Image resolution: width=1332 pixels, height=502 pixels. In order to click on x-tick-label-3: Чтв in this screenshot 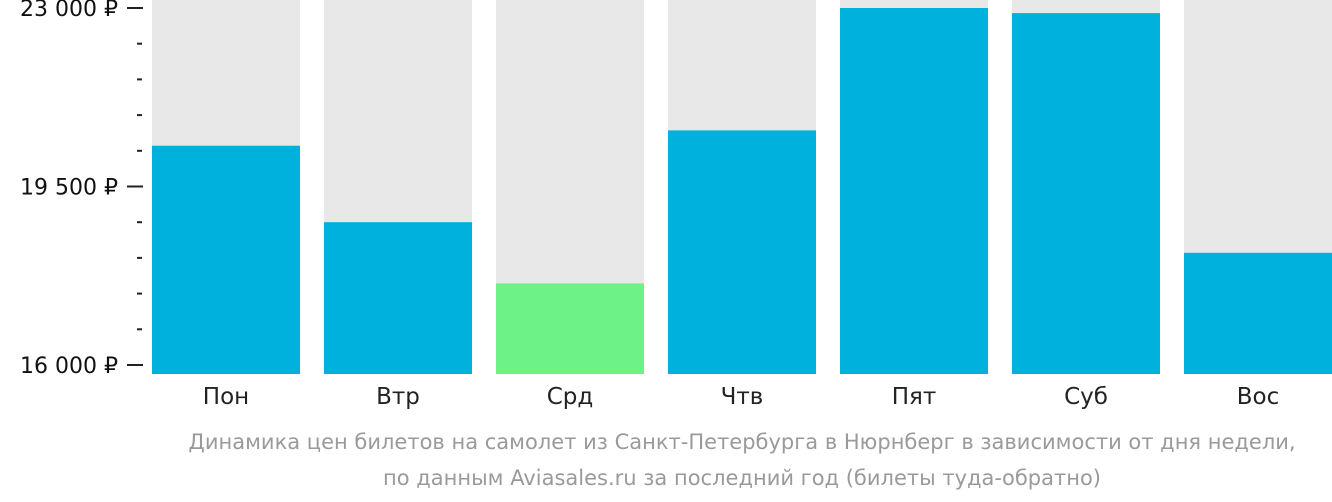, I will do `click(742, 397)`.